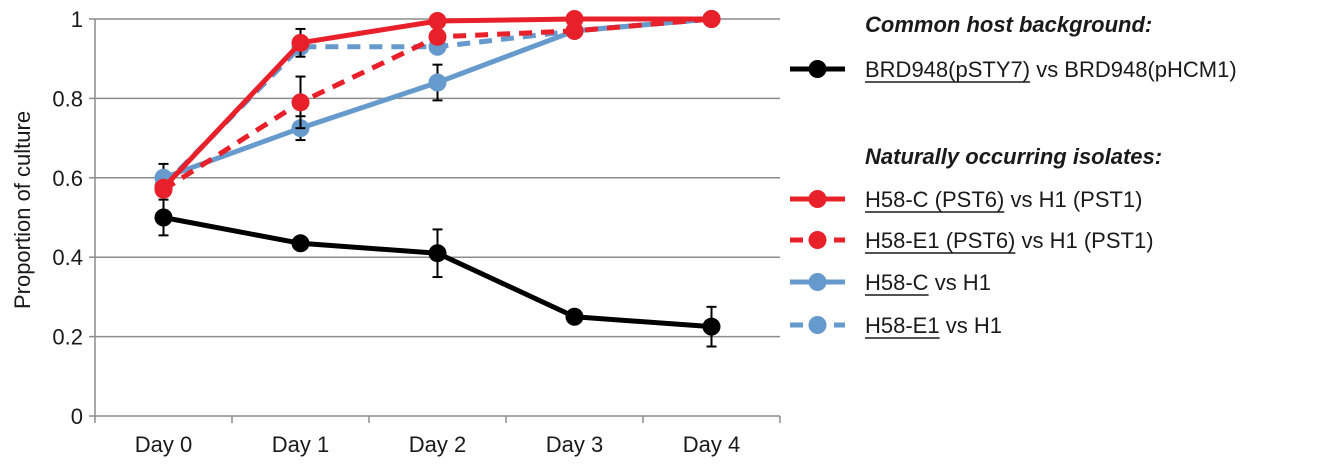 Image resolution: width=1325 pixels, height=468 pixels. I want to click on legend-entry: H58-E1 (PST6) vs H1 (PST1), so click(972, 241).